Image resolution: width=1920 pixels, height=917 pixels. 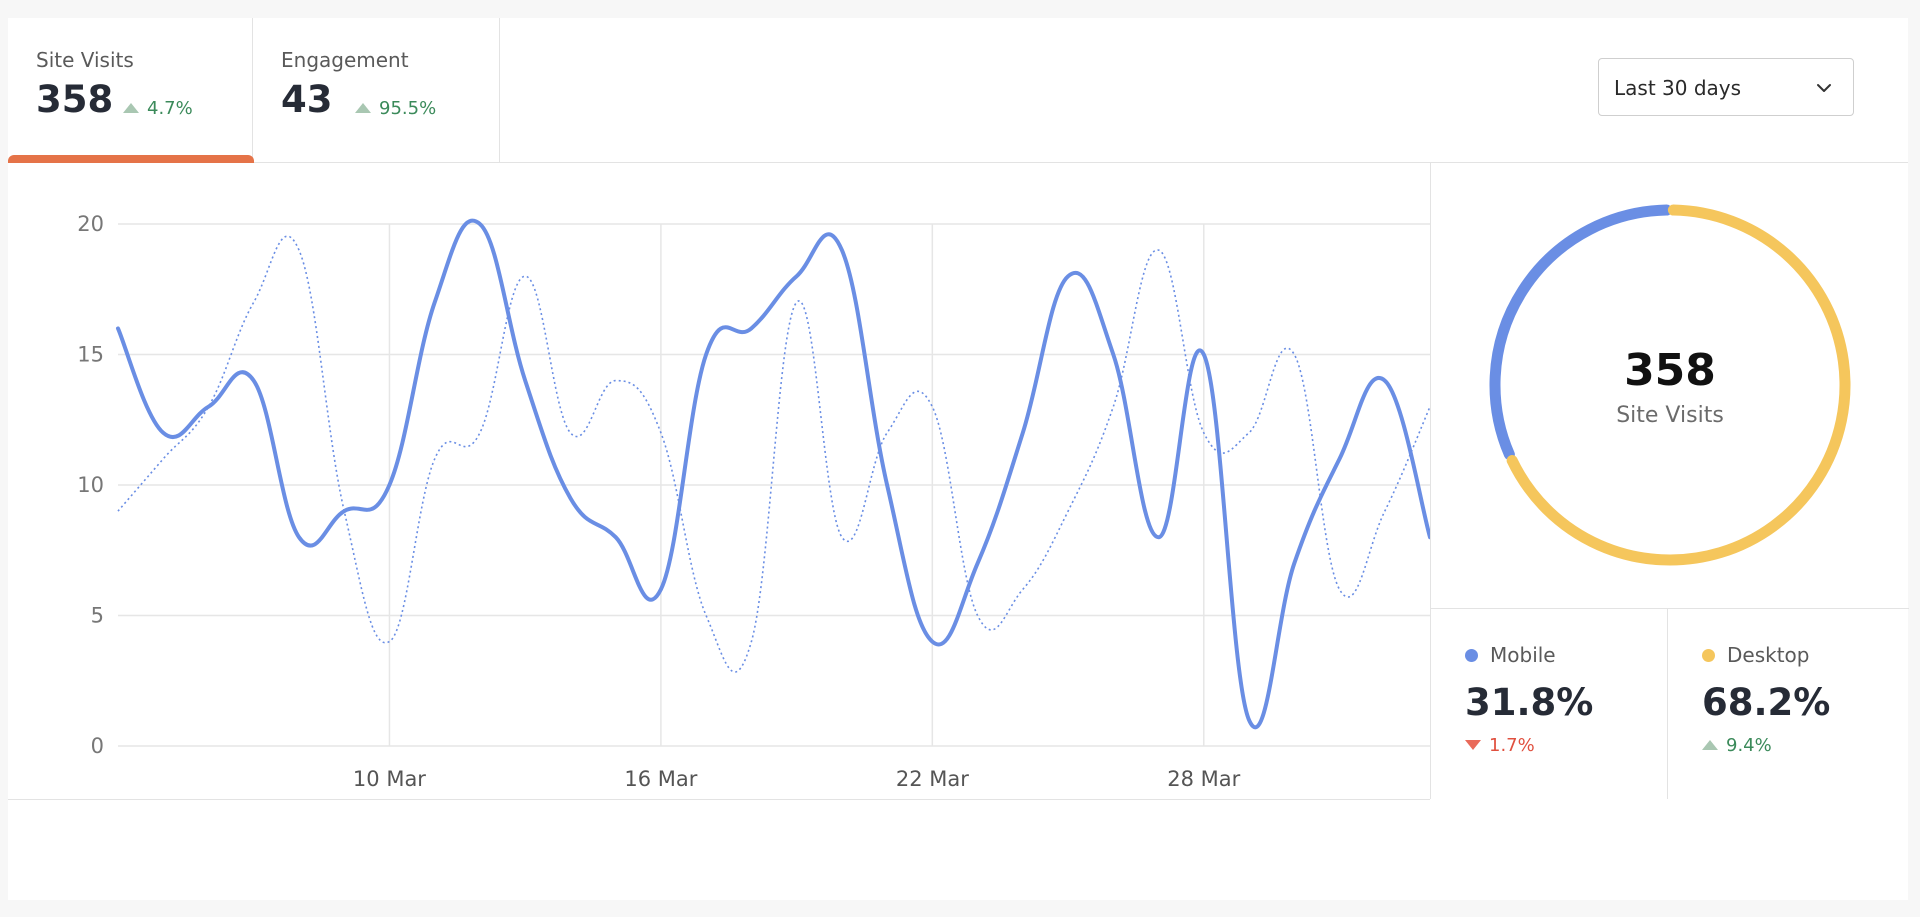 What do you see at coordinates (660, 779) in the screenshot?
I see `x-tick-label: 16 Mar` at bounding box center [660, 779].